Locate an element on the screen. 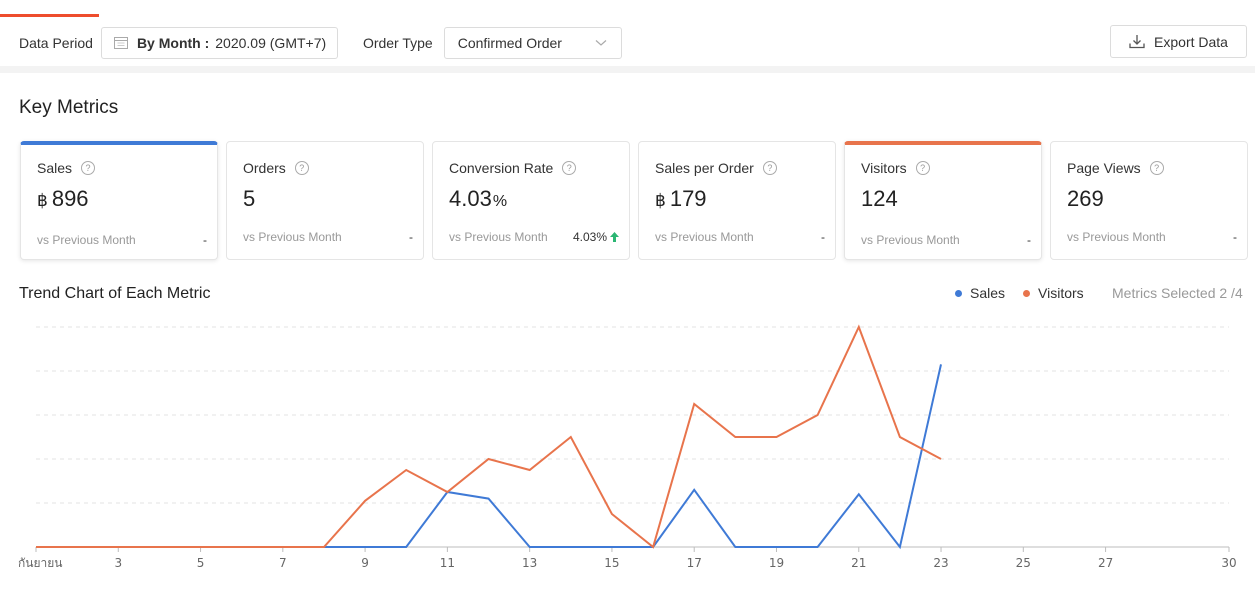  metrics-selected-count: Metrics Selected 2 /4 is located at coordinates (1177, 293).